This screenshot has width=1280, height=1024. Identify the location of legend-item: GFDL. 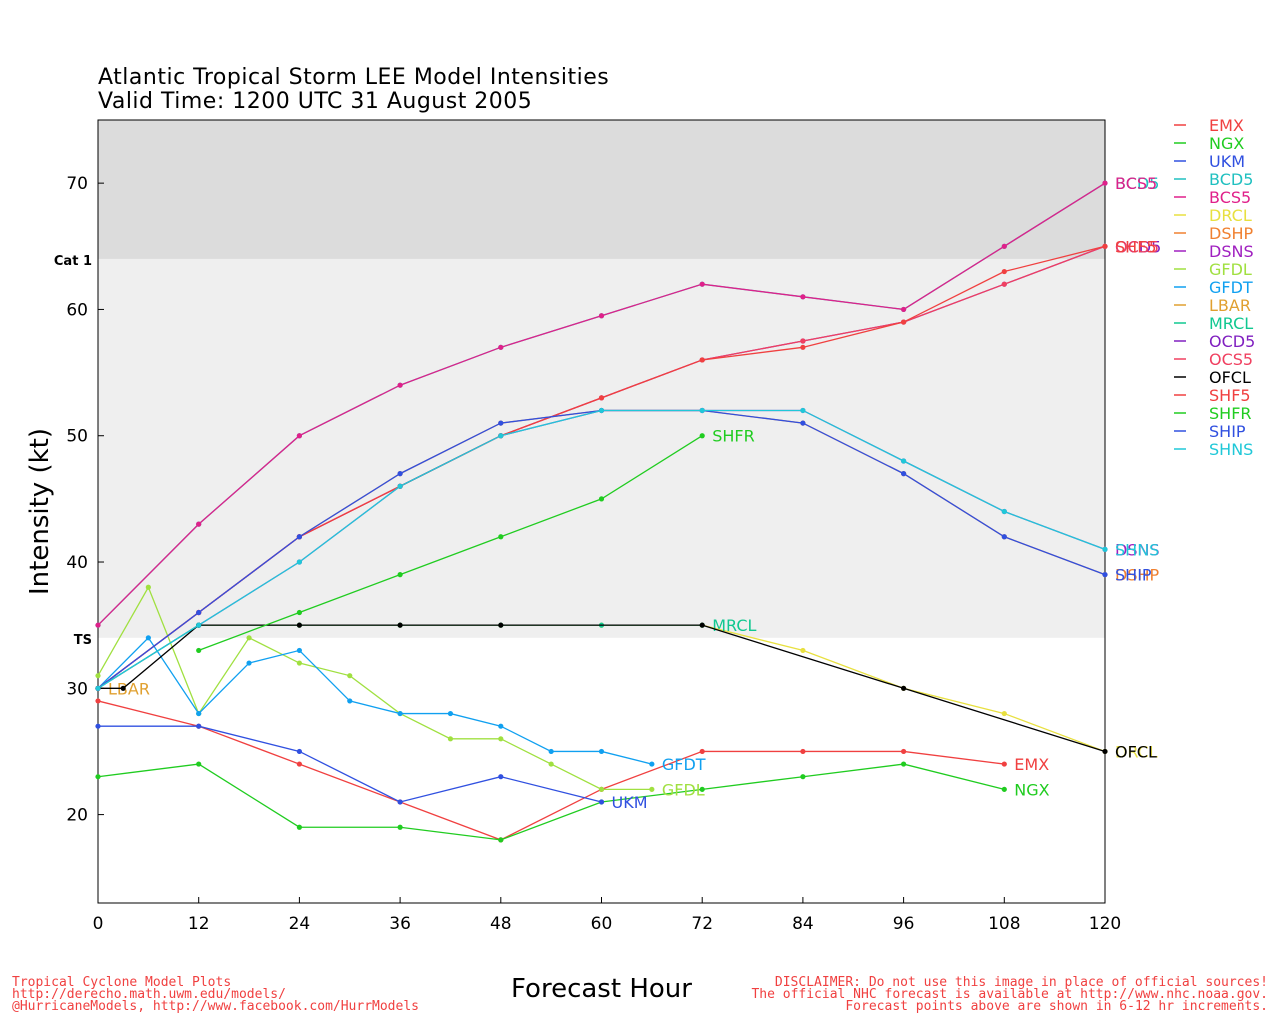
(1213, 269).